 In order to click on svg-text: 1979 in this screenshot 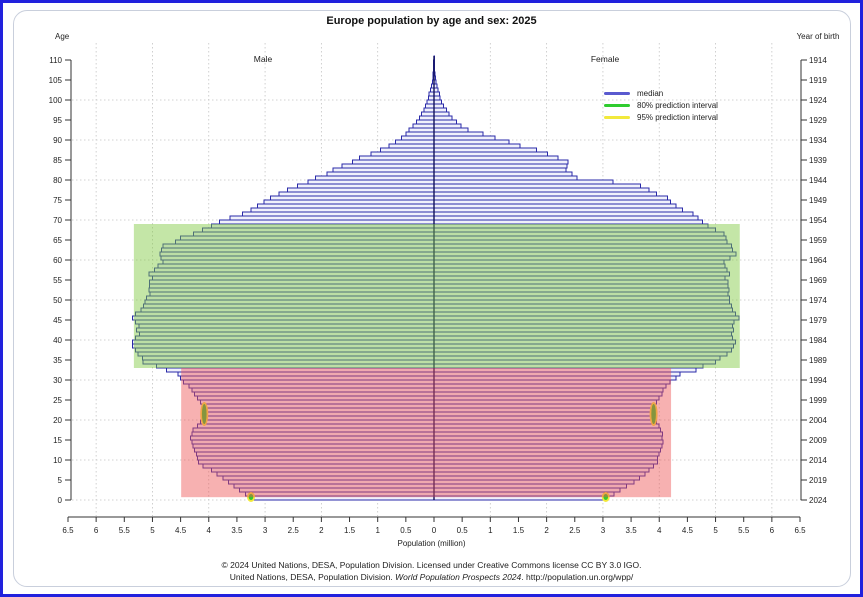, I will do `click(818, 320)`.